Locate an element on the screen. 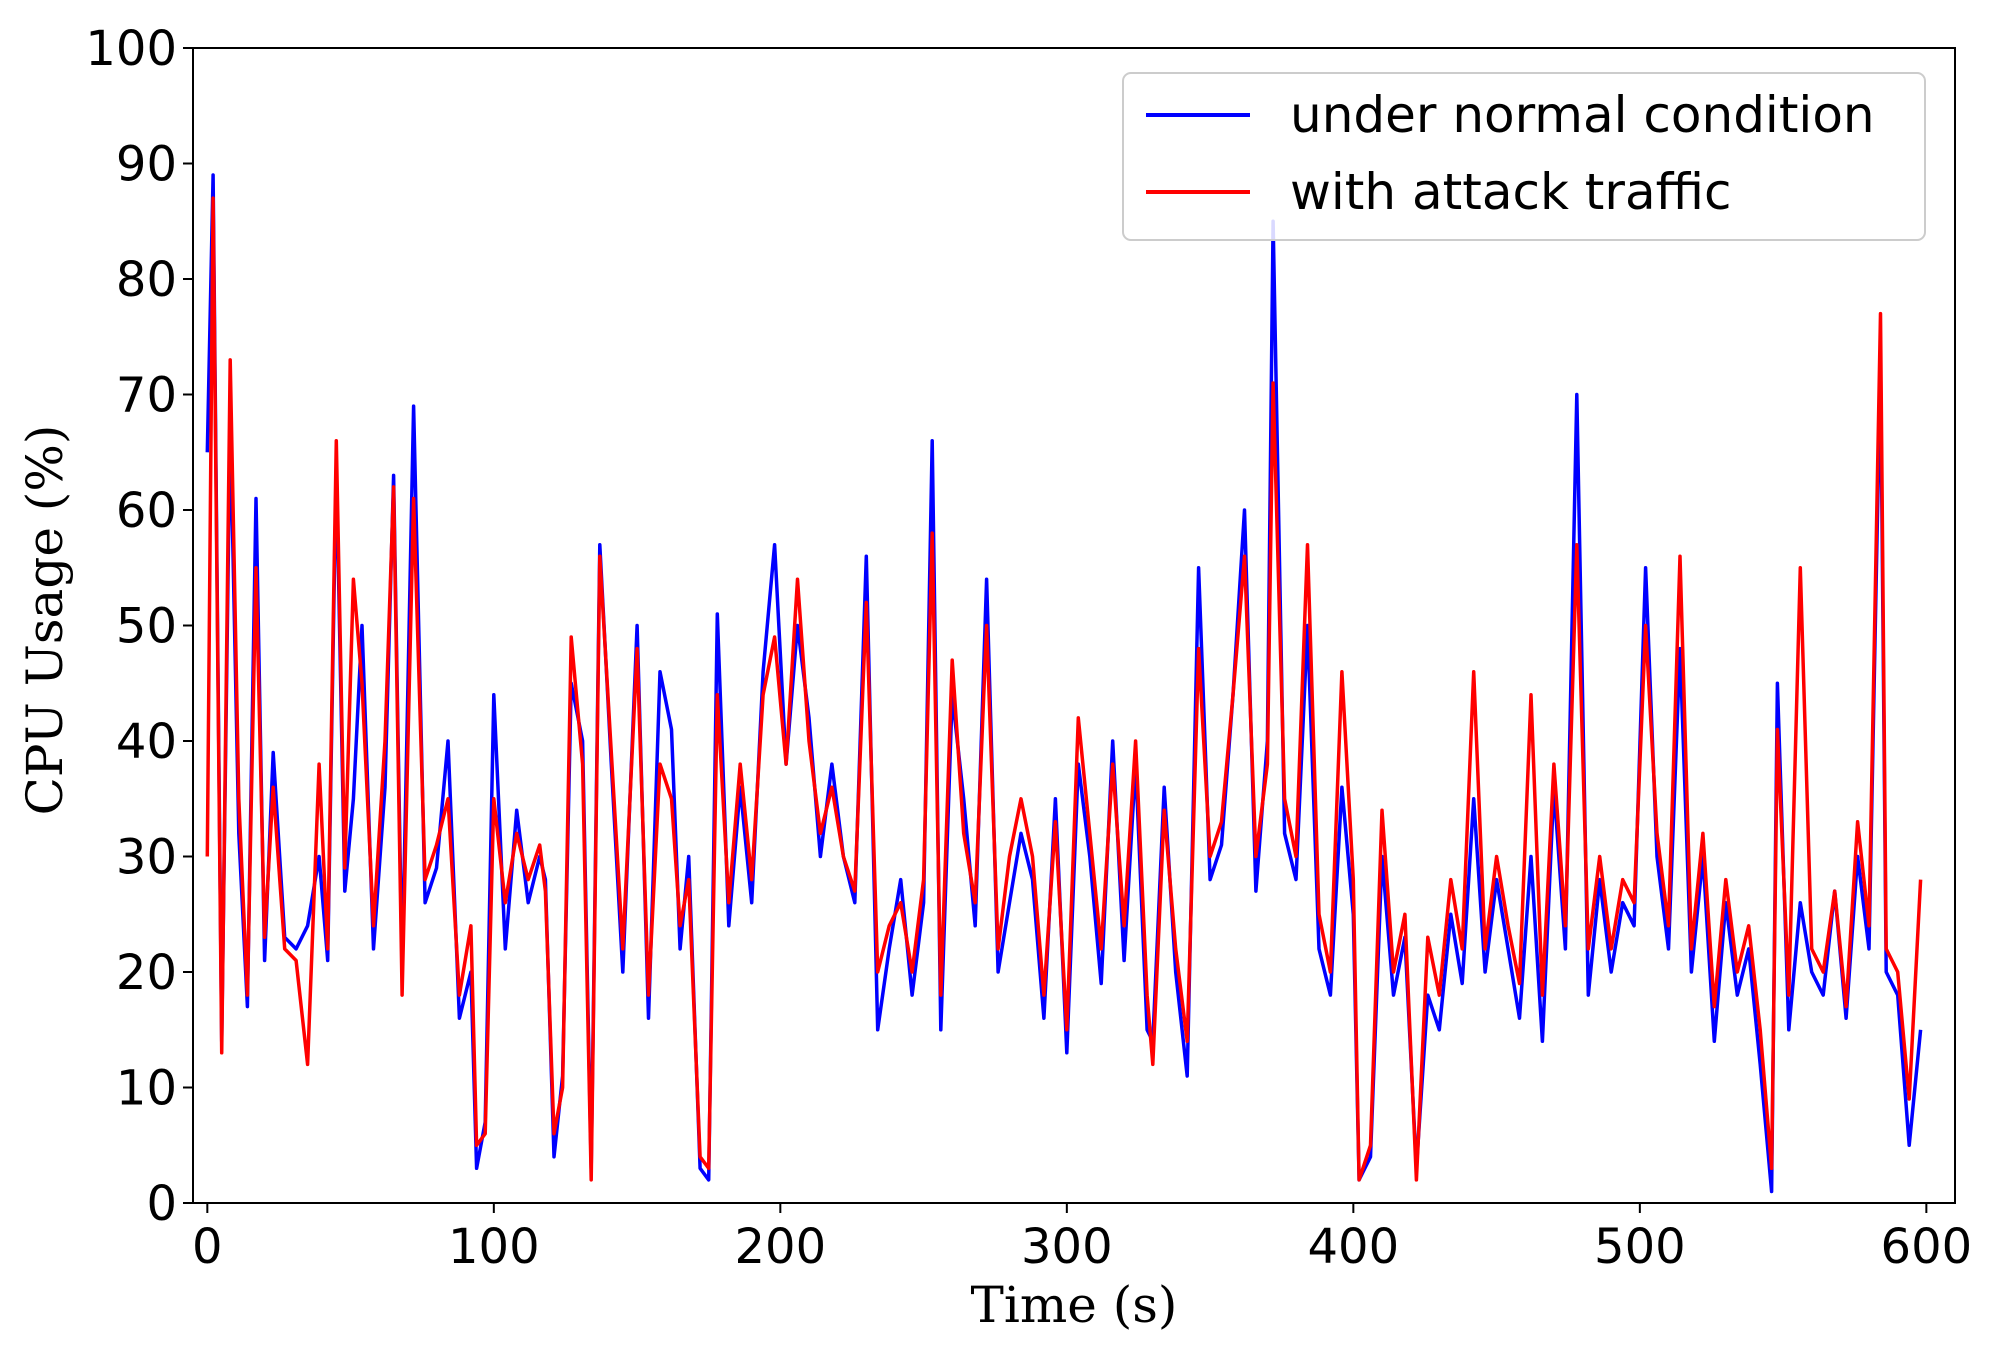  y-tick-label: 30 is located at coordinates (146, 858).